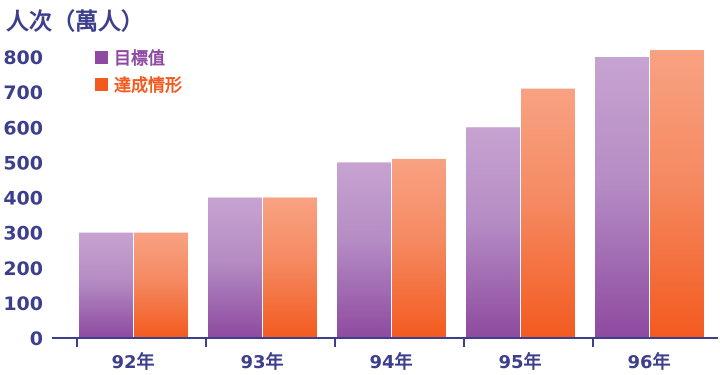 The width and height of the screenshot is (720, 375). What do you see at coordinates (648, 362) in the screenshot?
I see `x-category-label: 96年` at bounding box center [648, 362].